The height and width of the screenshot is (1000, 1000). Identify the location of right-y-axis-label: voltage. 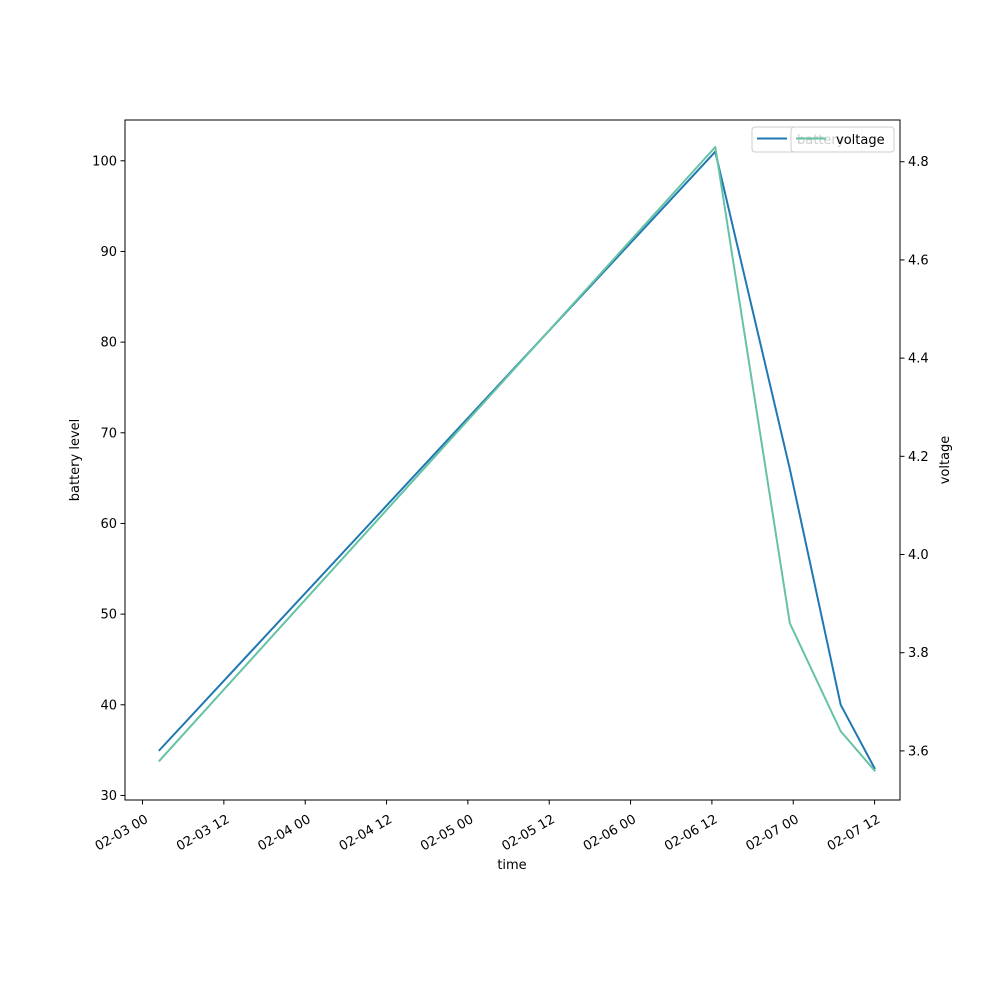
(945, 460).